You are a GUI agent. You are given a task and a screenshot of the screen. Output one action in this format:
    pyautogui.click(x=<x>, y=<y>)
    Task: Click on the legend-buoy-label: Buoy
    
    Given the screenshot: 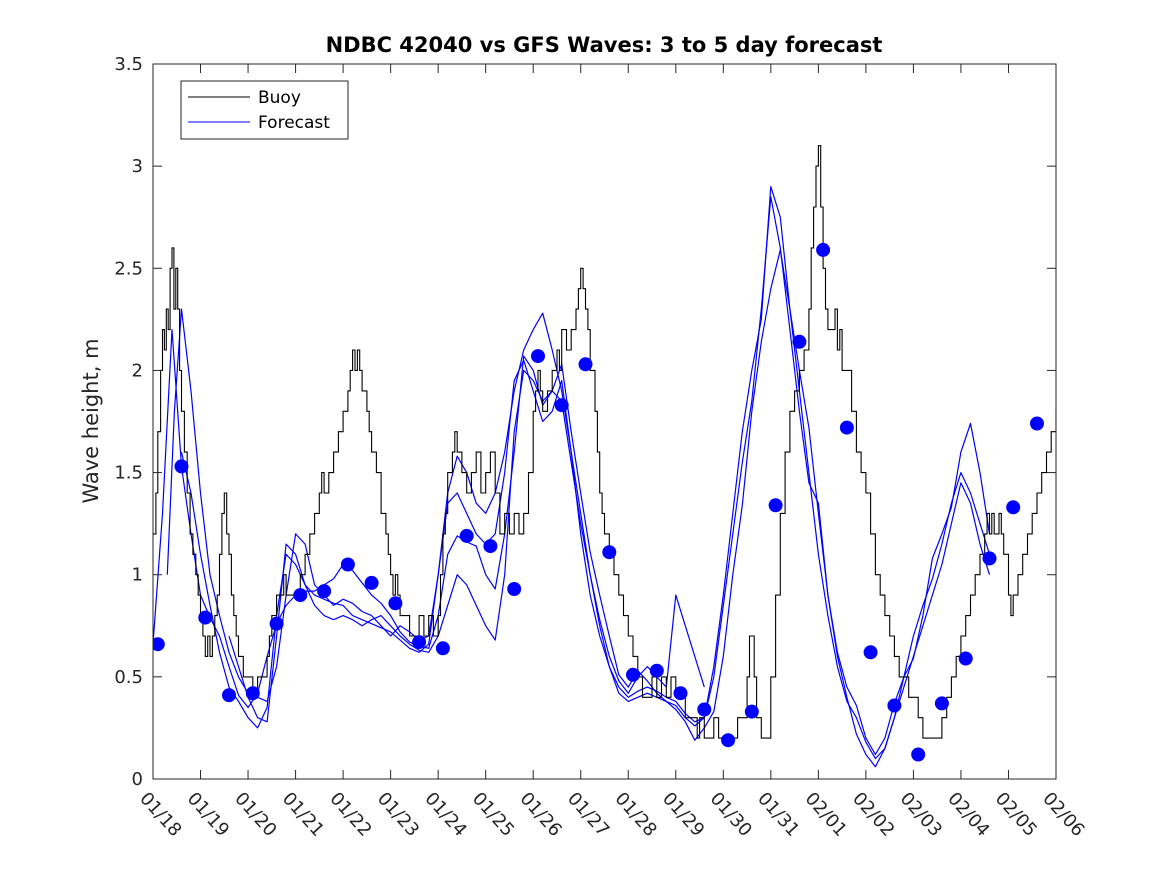 What is the action you would take?
    pyautogui.click(x=279, y=98)
    